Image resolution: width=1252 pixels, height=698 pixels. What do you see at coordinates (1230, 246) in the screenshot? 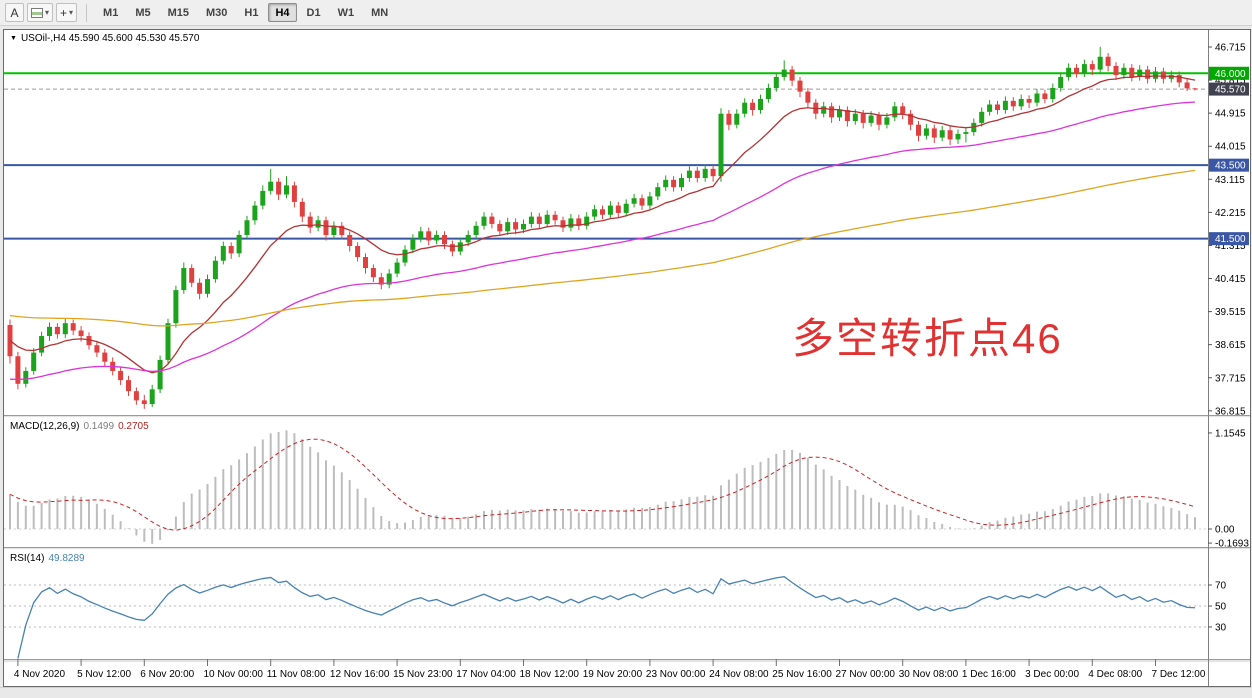
I see `price-tick-label: 41.315` at bounding box center [1230, 246].